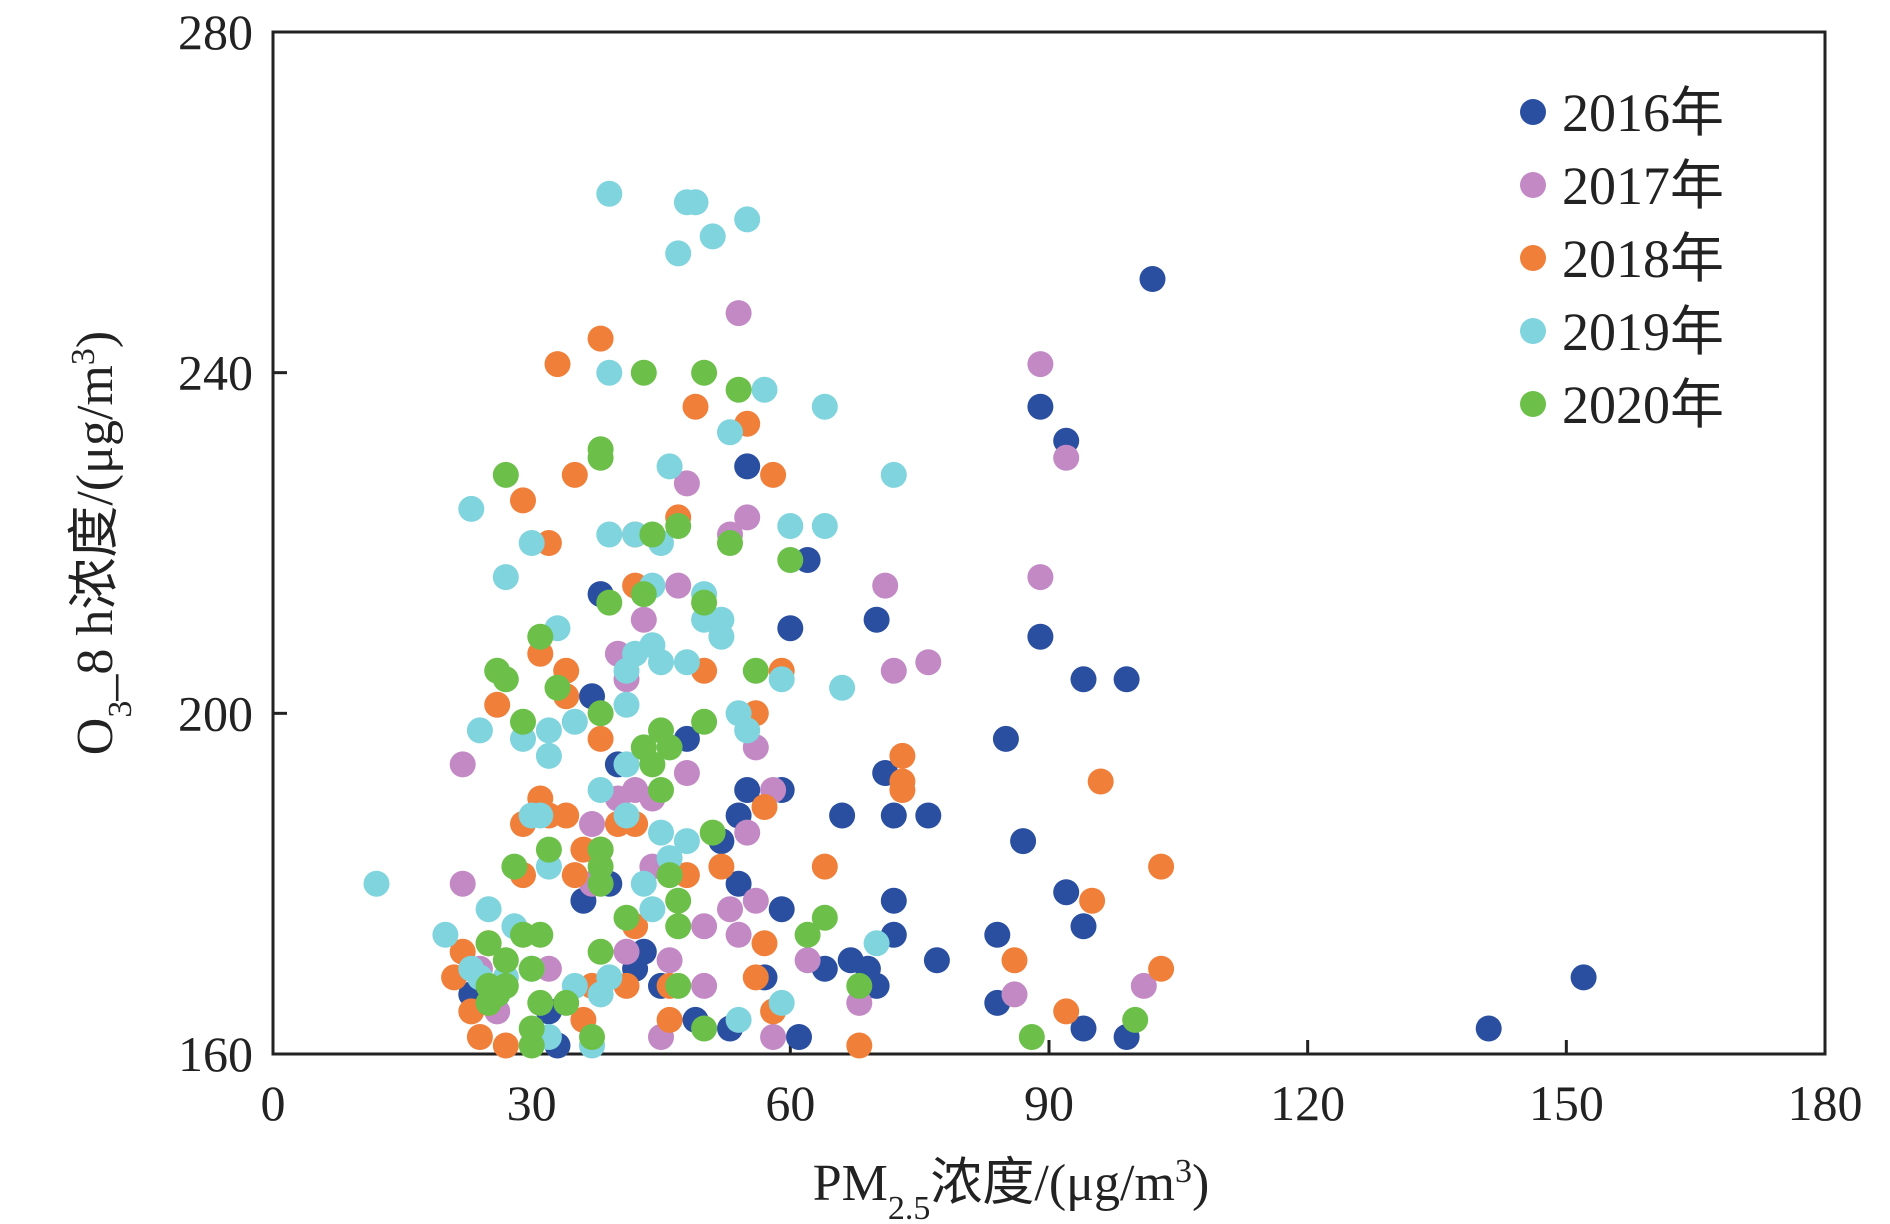  Describe the element at coordinates (215, 1054) in the screenshot. I see `y-tick-label: 160` at that location.